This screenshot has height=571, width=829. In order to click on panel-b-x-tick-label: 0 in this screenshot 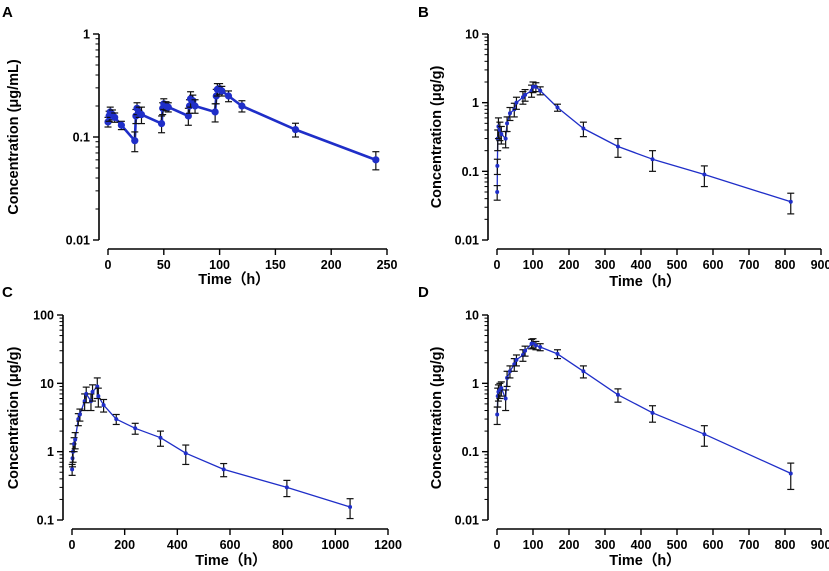, I will do `click(497, 265)`.